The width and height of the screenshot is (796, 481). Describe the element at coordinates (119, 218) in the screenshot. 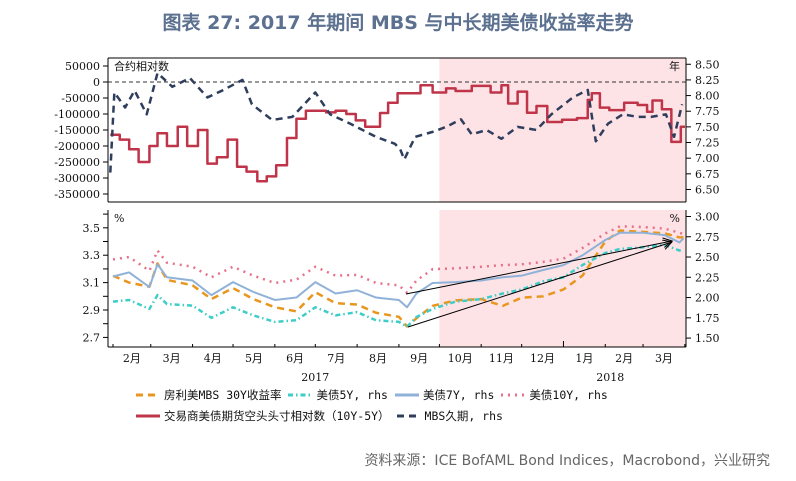

I see `left-unit-label: %` at that location.